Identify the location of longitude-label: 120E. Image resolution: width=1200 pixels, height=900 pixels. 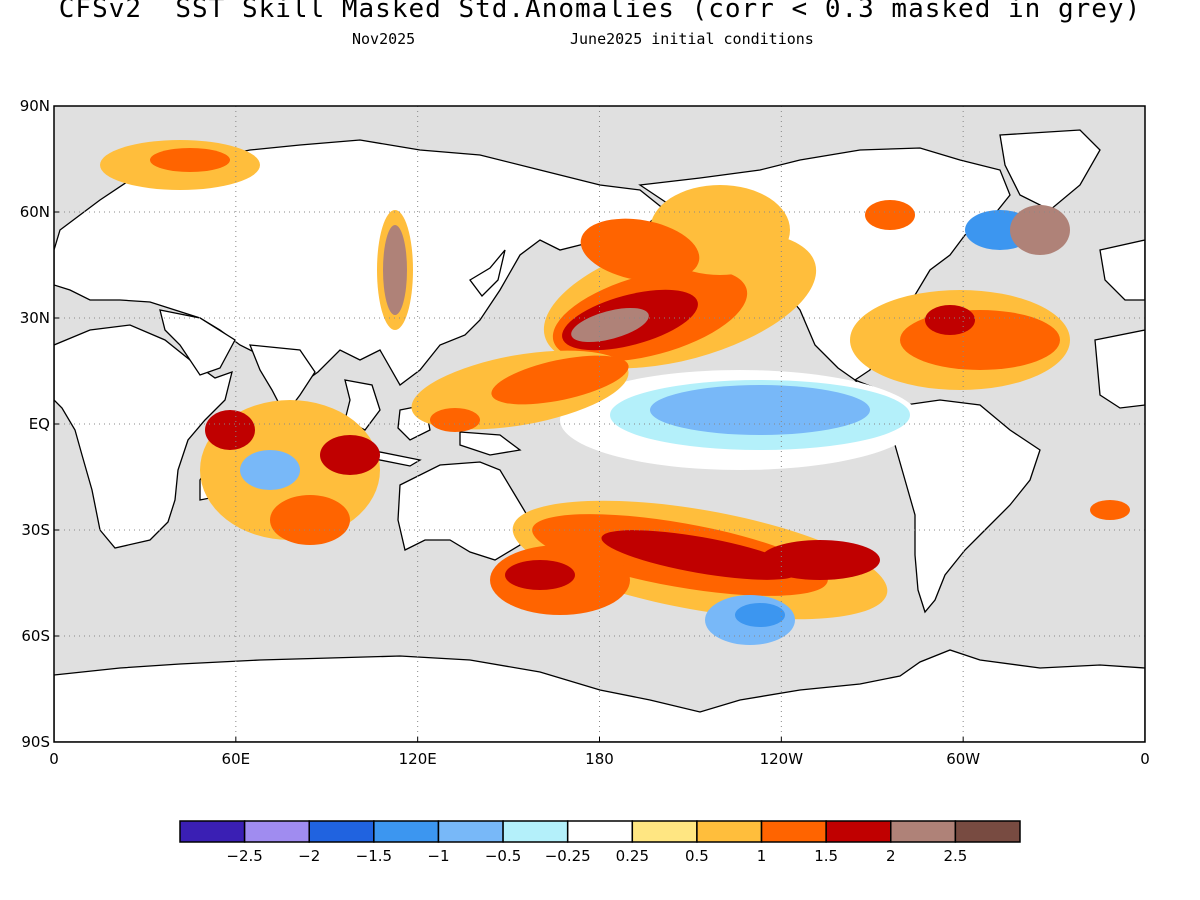
(418, 759).